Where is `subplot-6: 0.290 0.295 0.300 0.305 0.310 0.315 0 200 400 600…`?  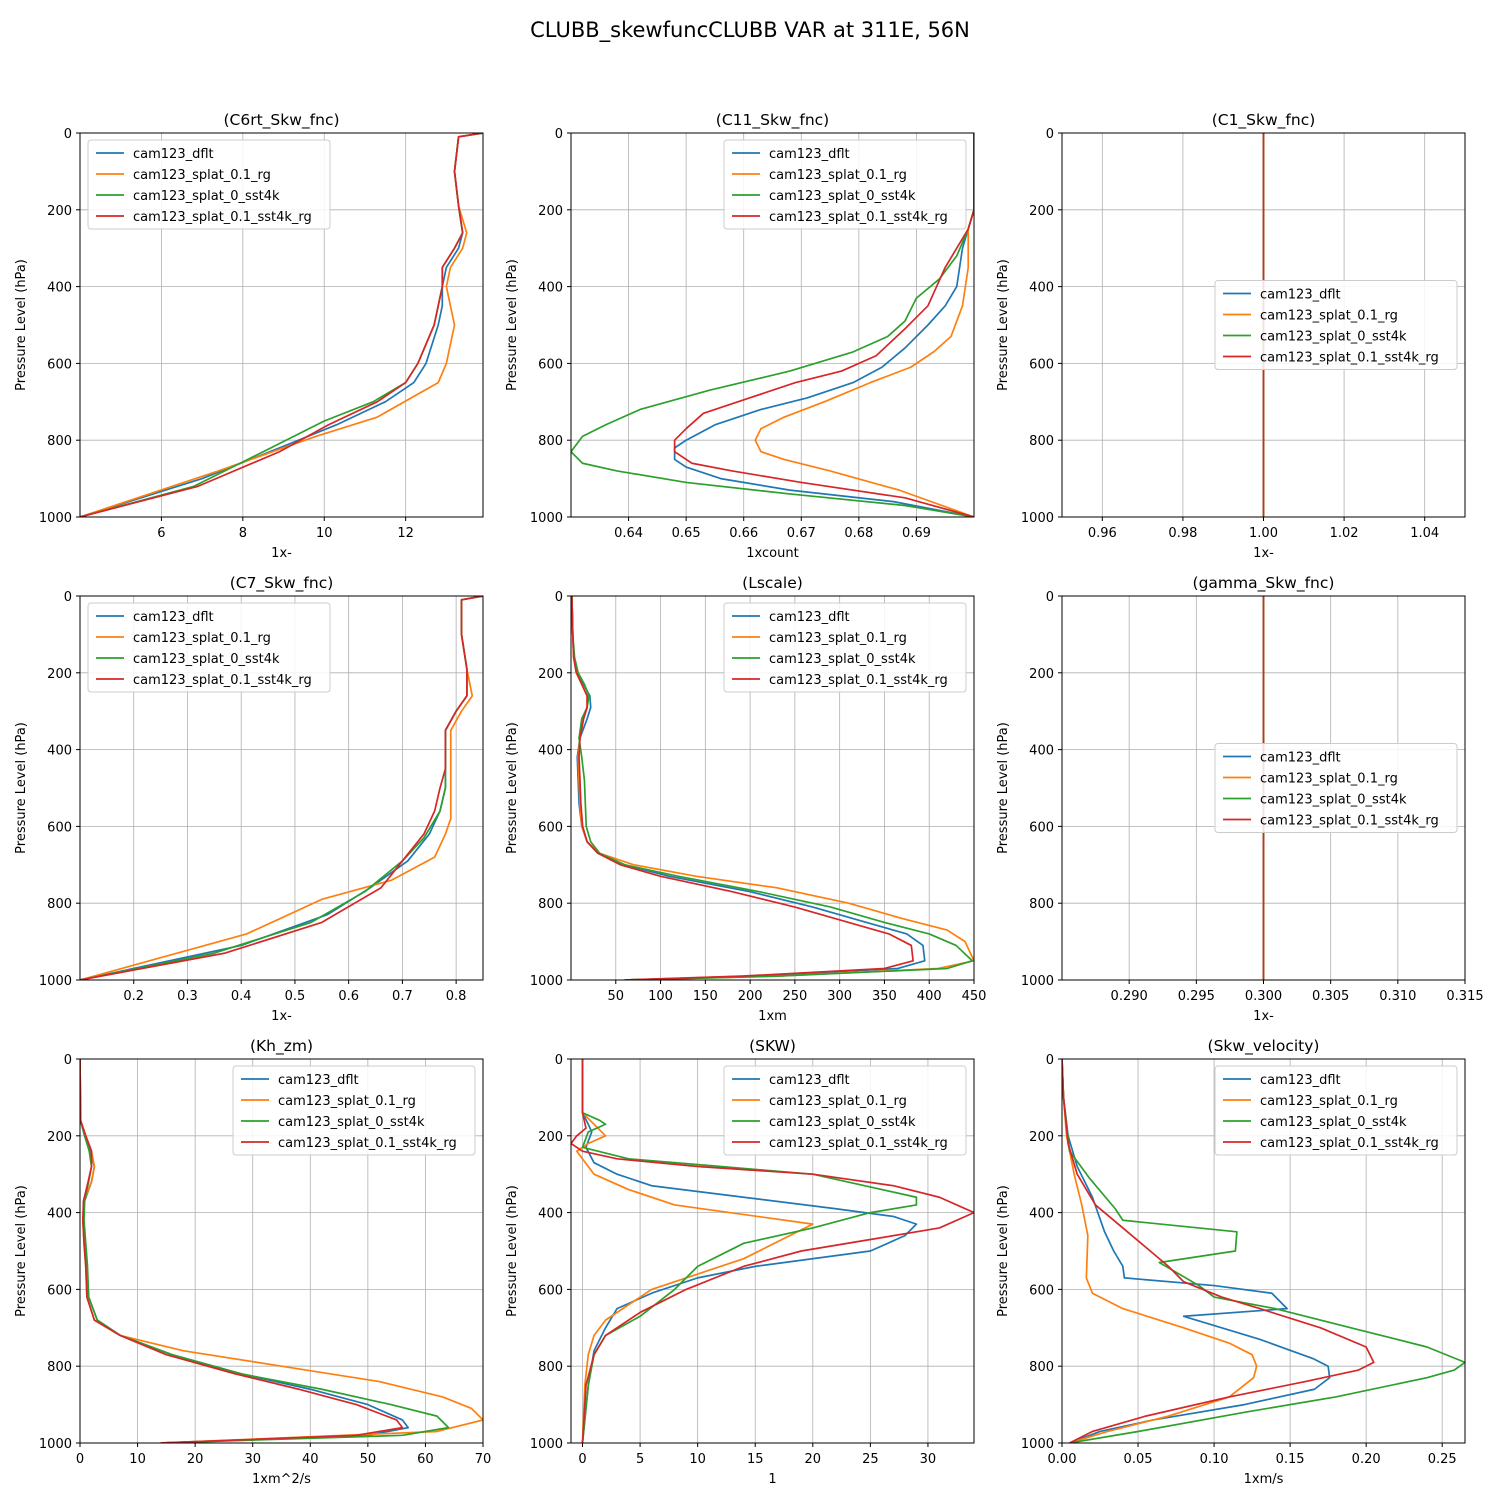
subplot-6: 0.290 0.295 0.300 0.305 0.310 0.315 0 200 400 600… is located at coordinates (1240, 799).